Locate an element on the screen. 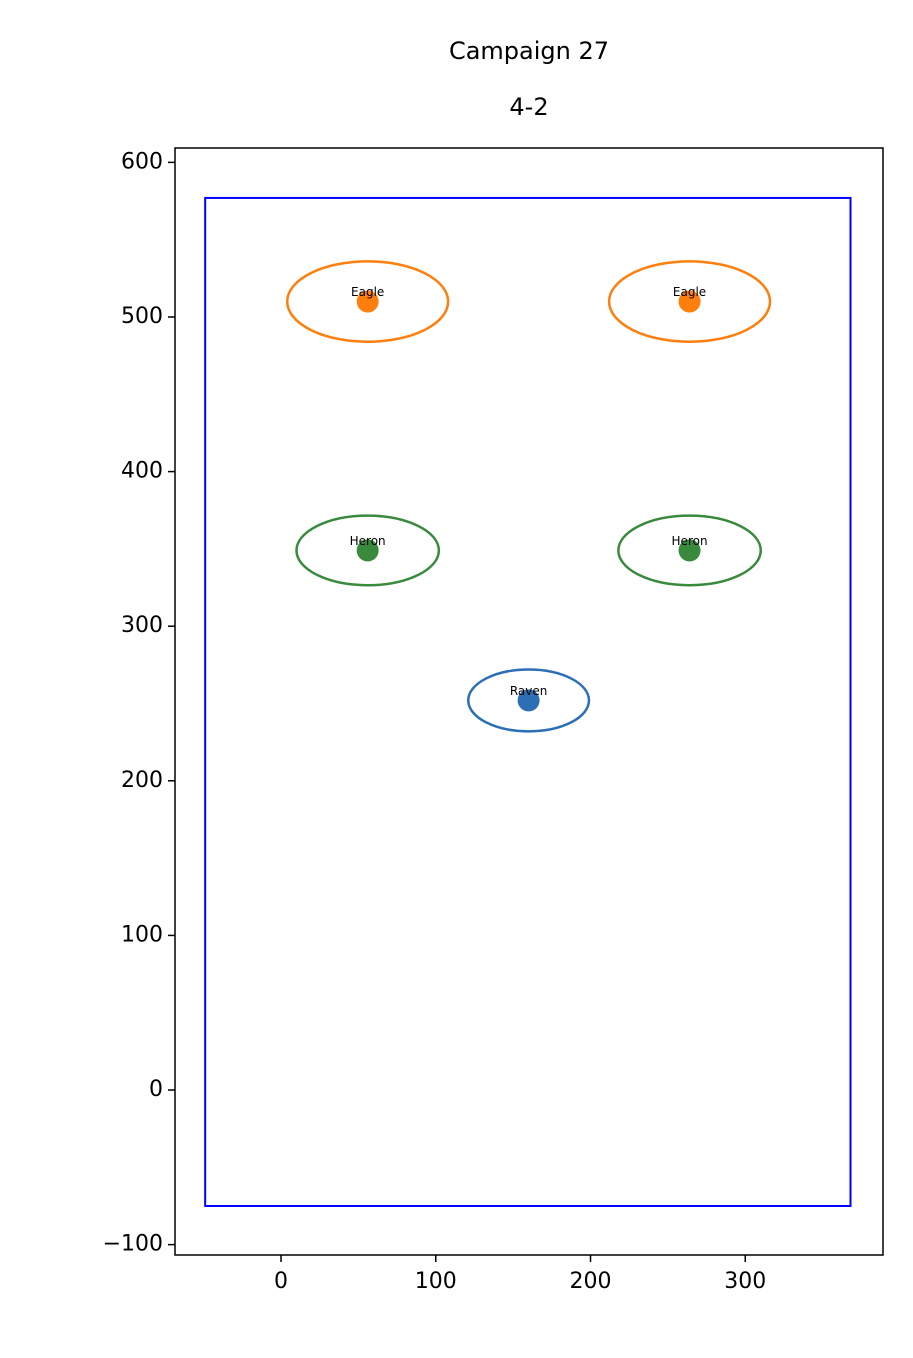 The height and width of the screenshot is (1358, 913). y-tick-label: 100 is located at coordinates (142, 934).